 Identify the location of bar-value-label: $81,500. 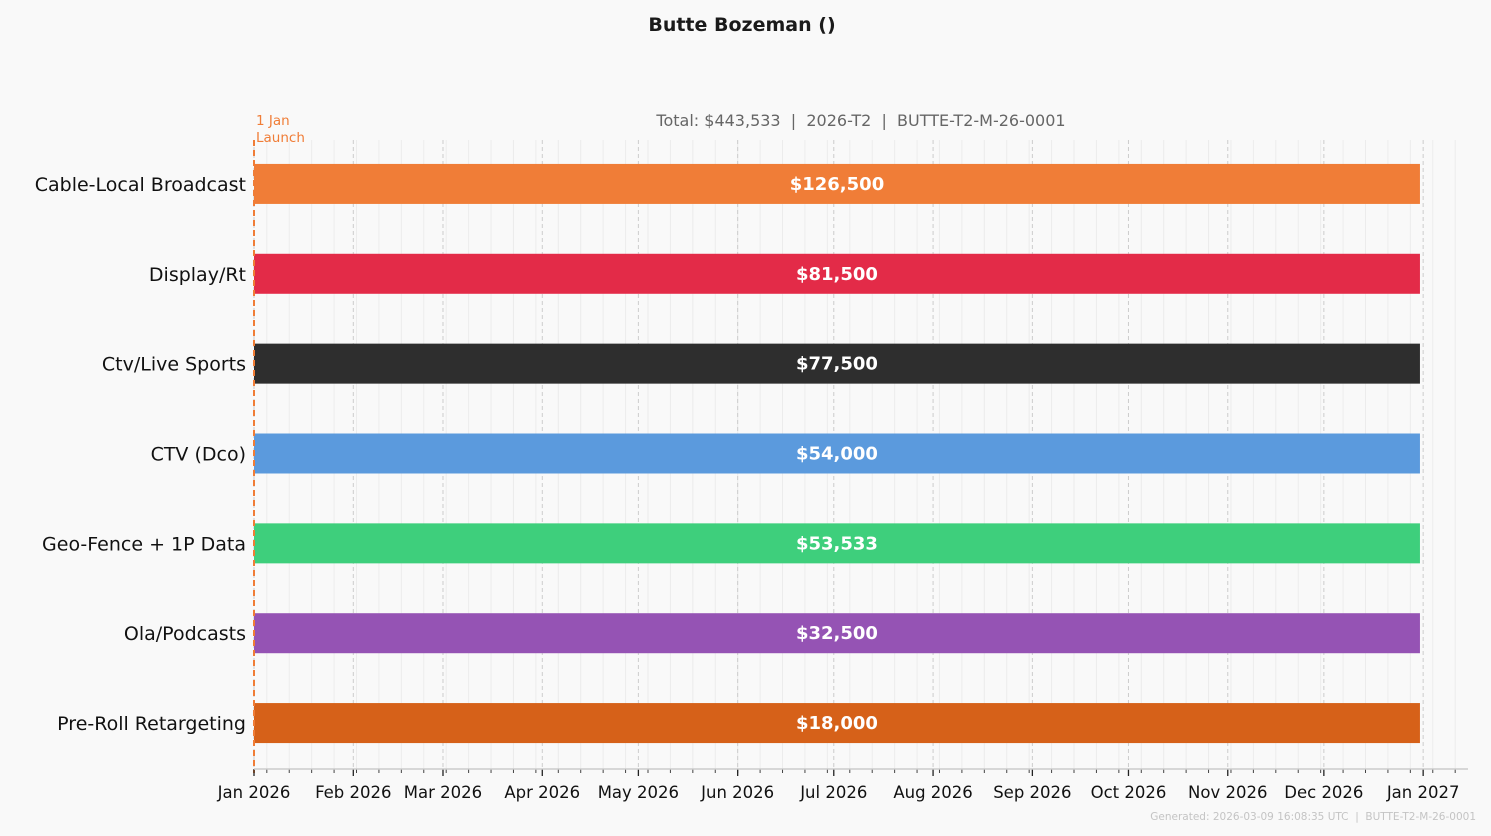
(837, 274).